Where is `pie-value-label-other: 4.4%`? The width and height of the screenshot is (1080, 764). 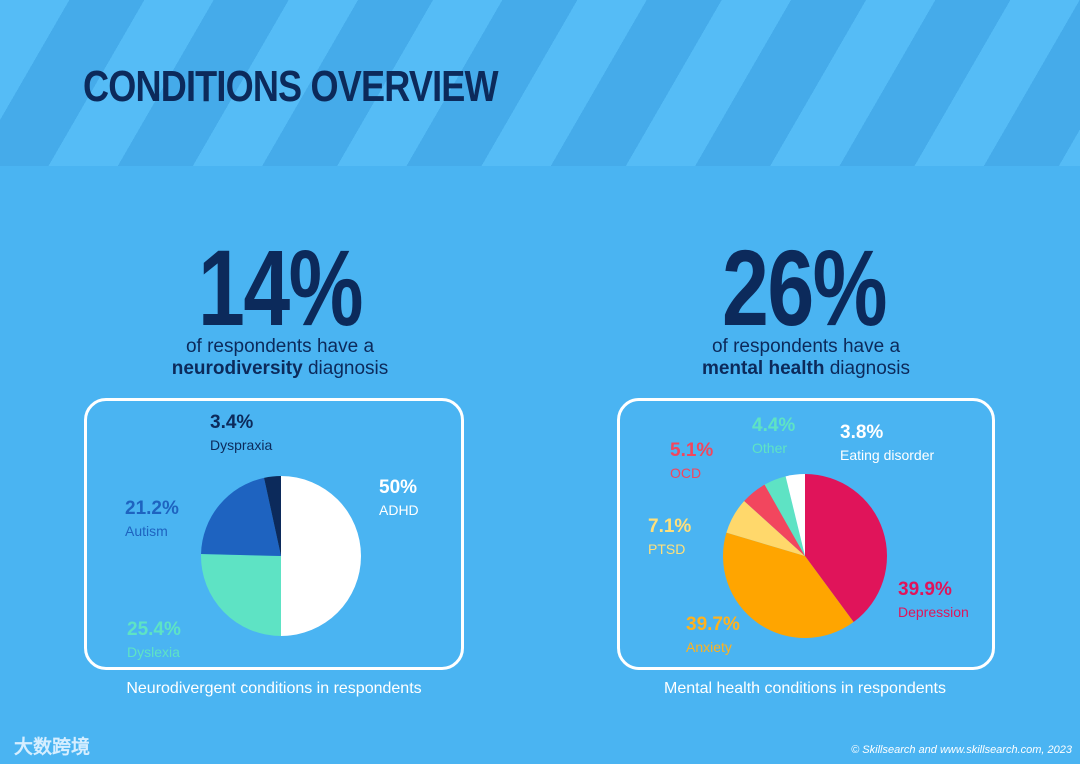
pie-value-label-other: 4.4% is located at coordinates (773, 425).